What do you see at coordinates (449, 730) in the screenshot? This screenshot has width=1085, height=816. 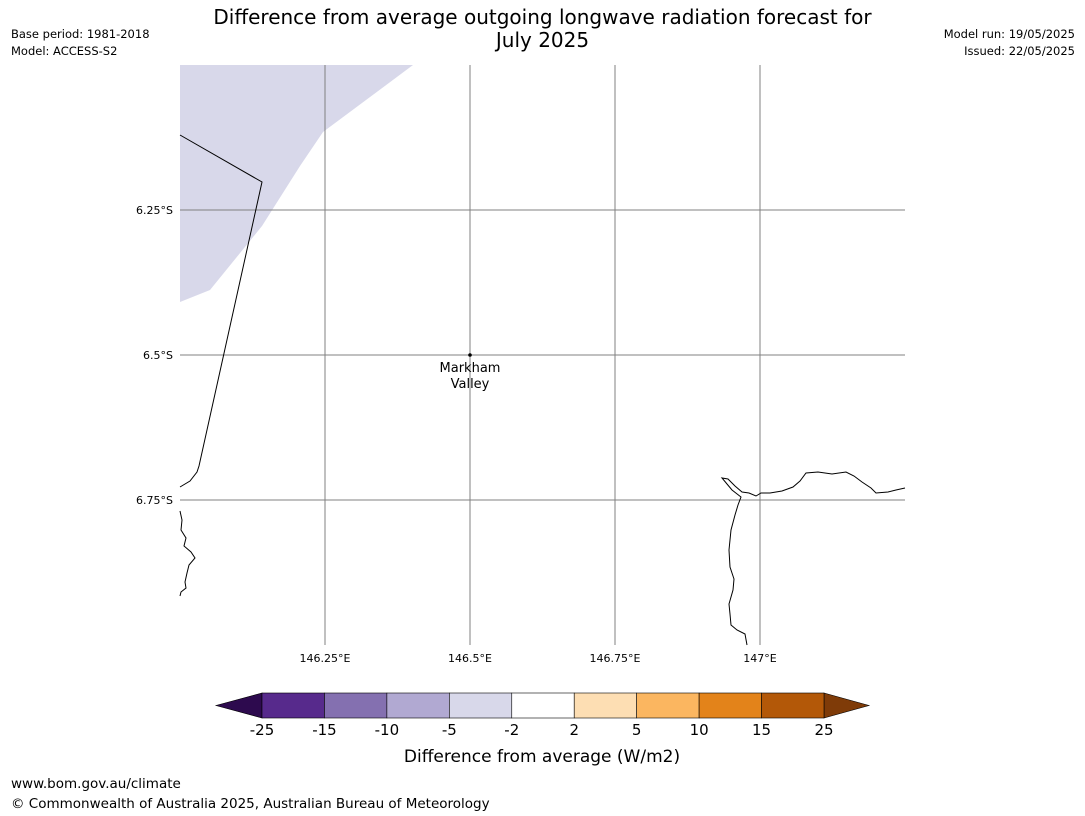 I see `colorbar-tick-label: -5` at bounding box center [449, 730].